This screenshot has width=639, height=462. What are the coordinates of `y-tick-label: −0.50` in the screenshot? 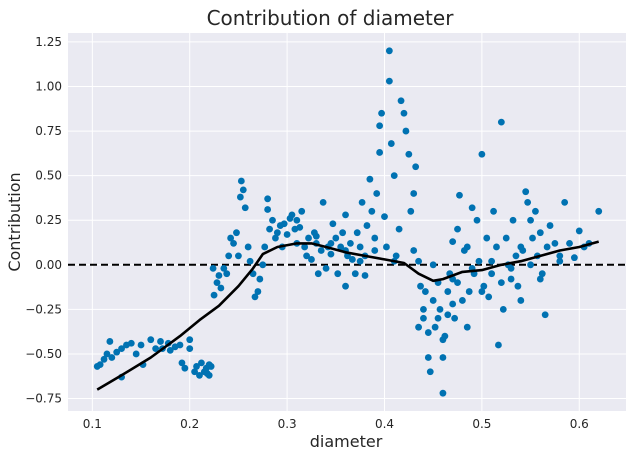 It's located at (43, 354).